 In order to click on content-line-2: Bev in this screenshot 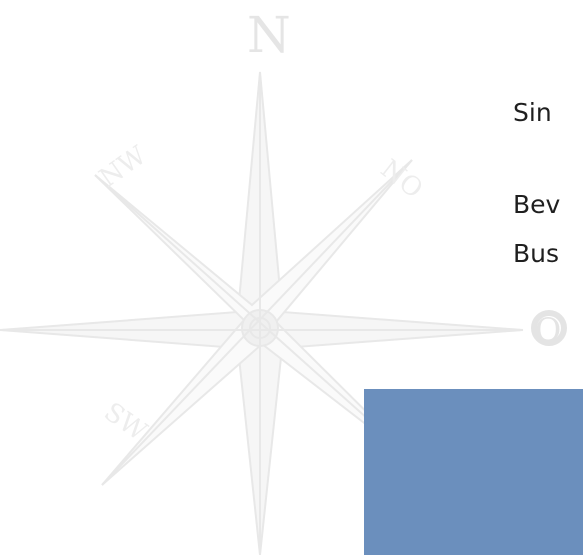, I will do `click(537, 204)`.